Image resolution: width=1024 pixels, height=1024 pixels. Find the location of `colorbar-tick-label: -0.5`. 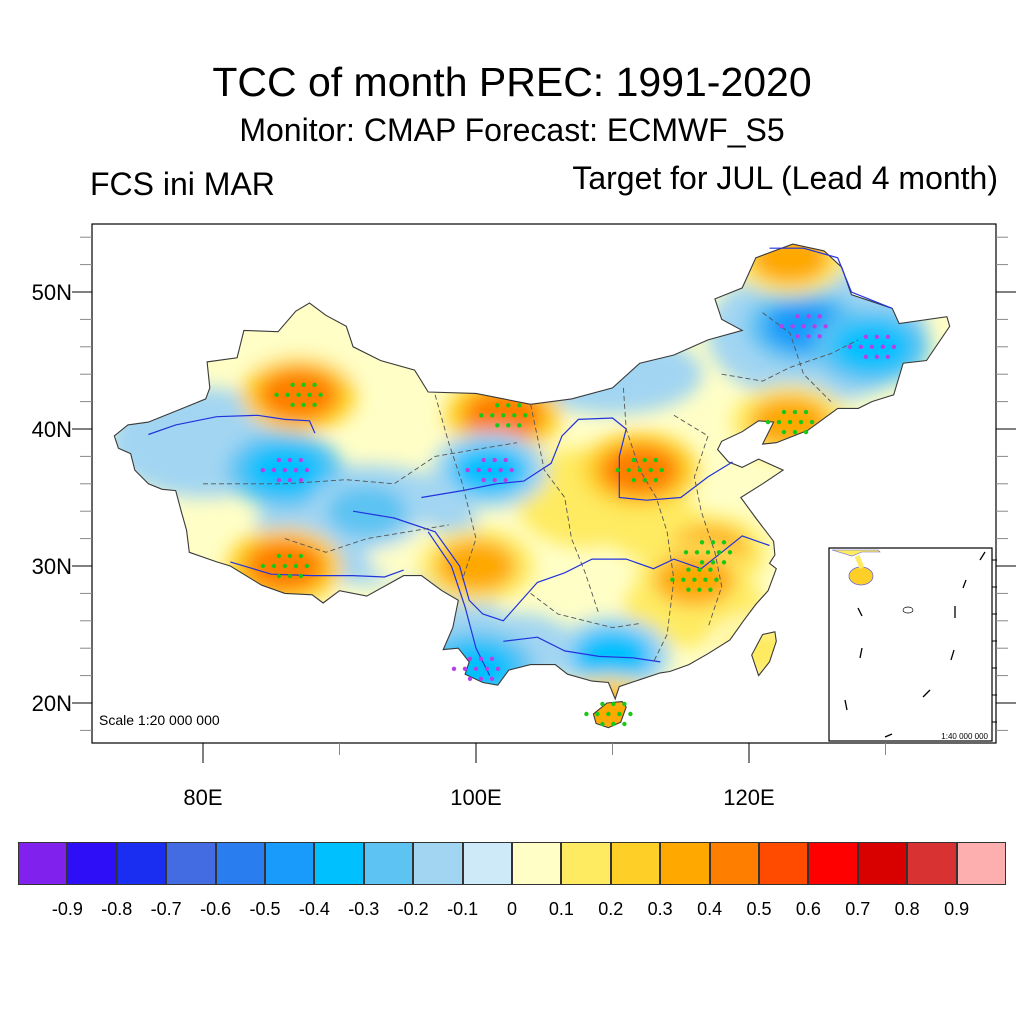

colorbar-tick-label: -0.5 is located at coordinates (265, 909).